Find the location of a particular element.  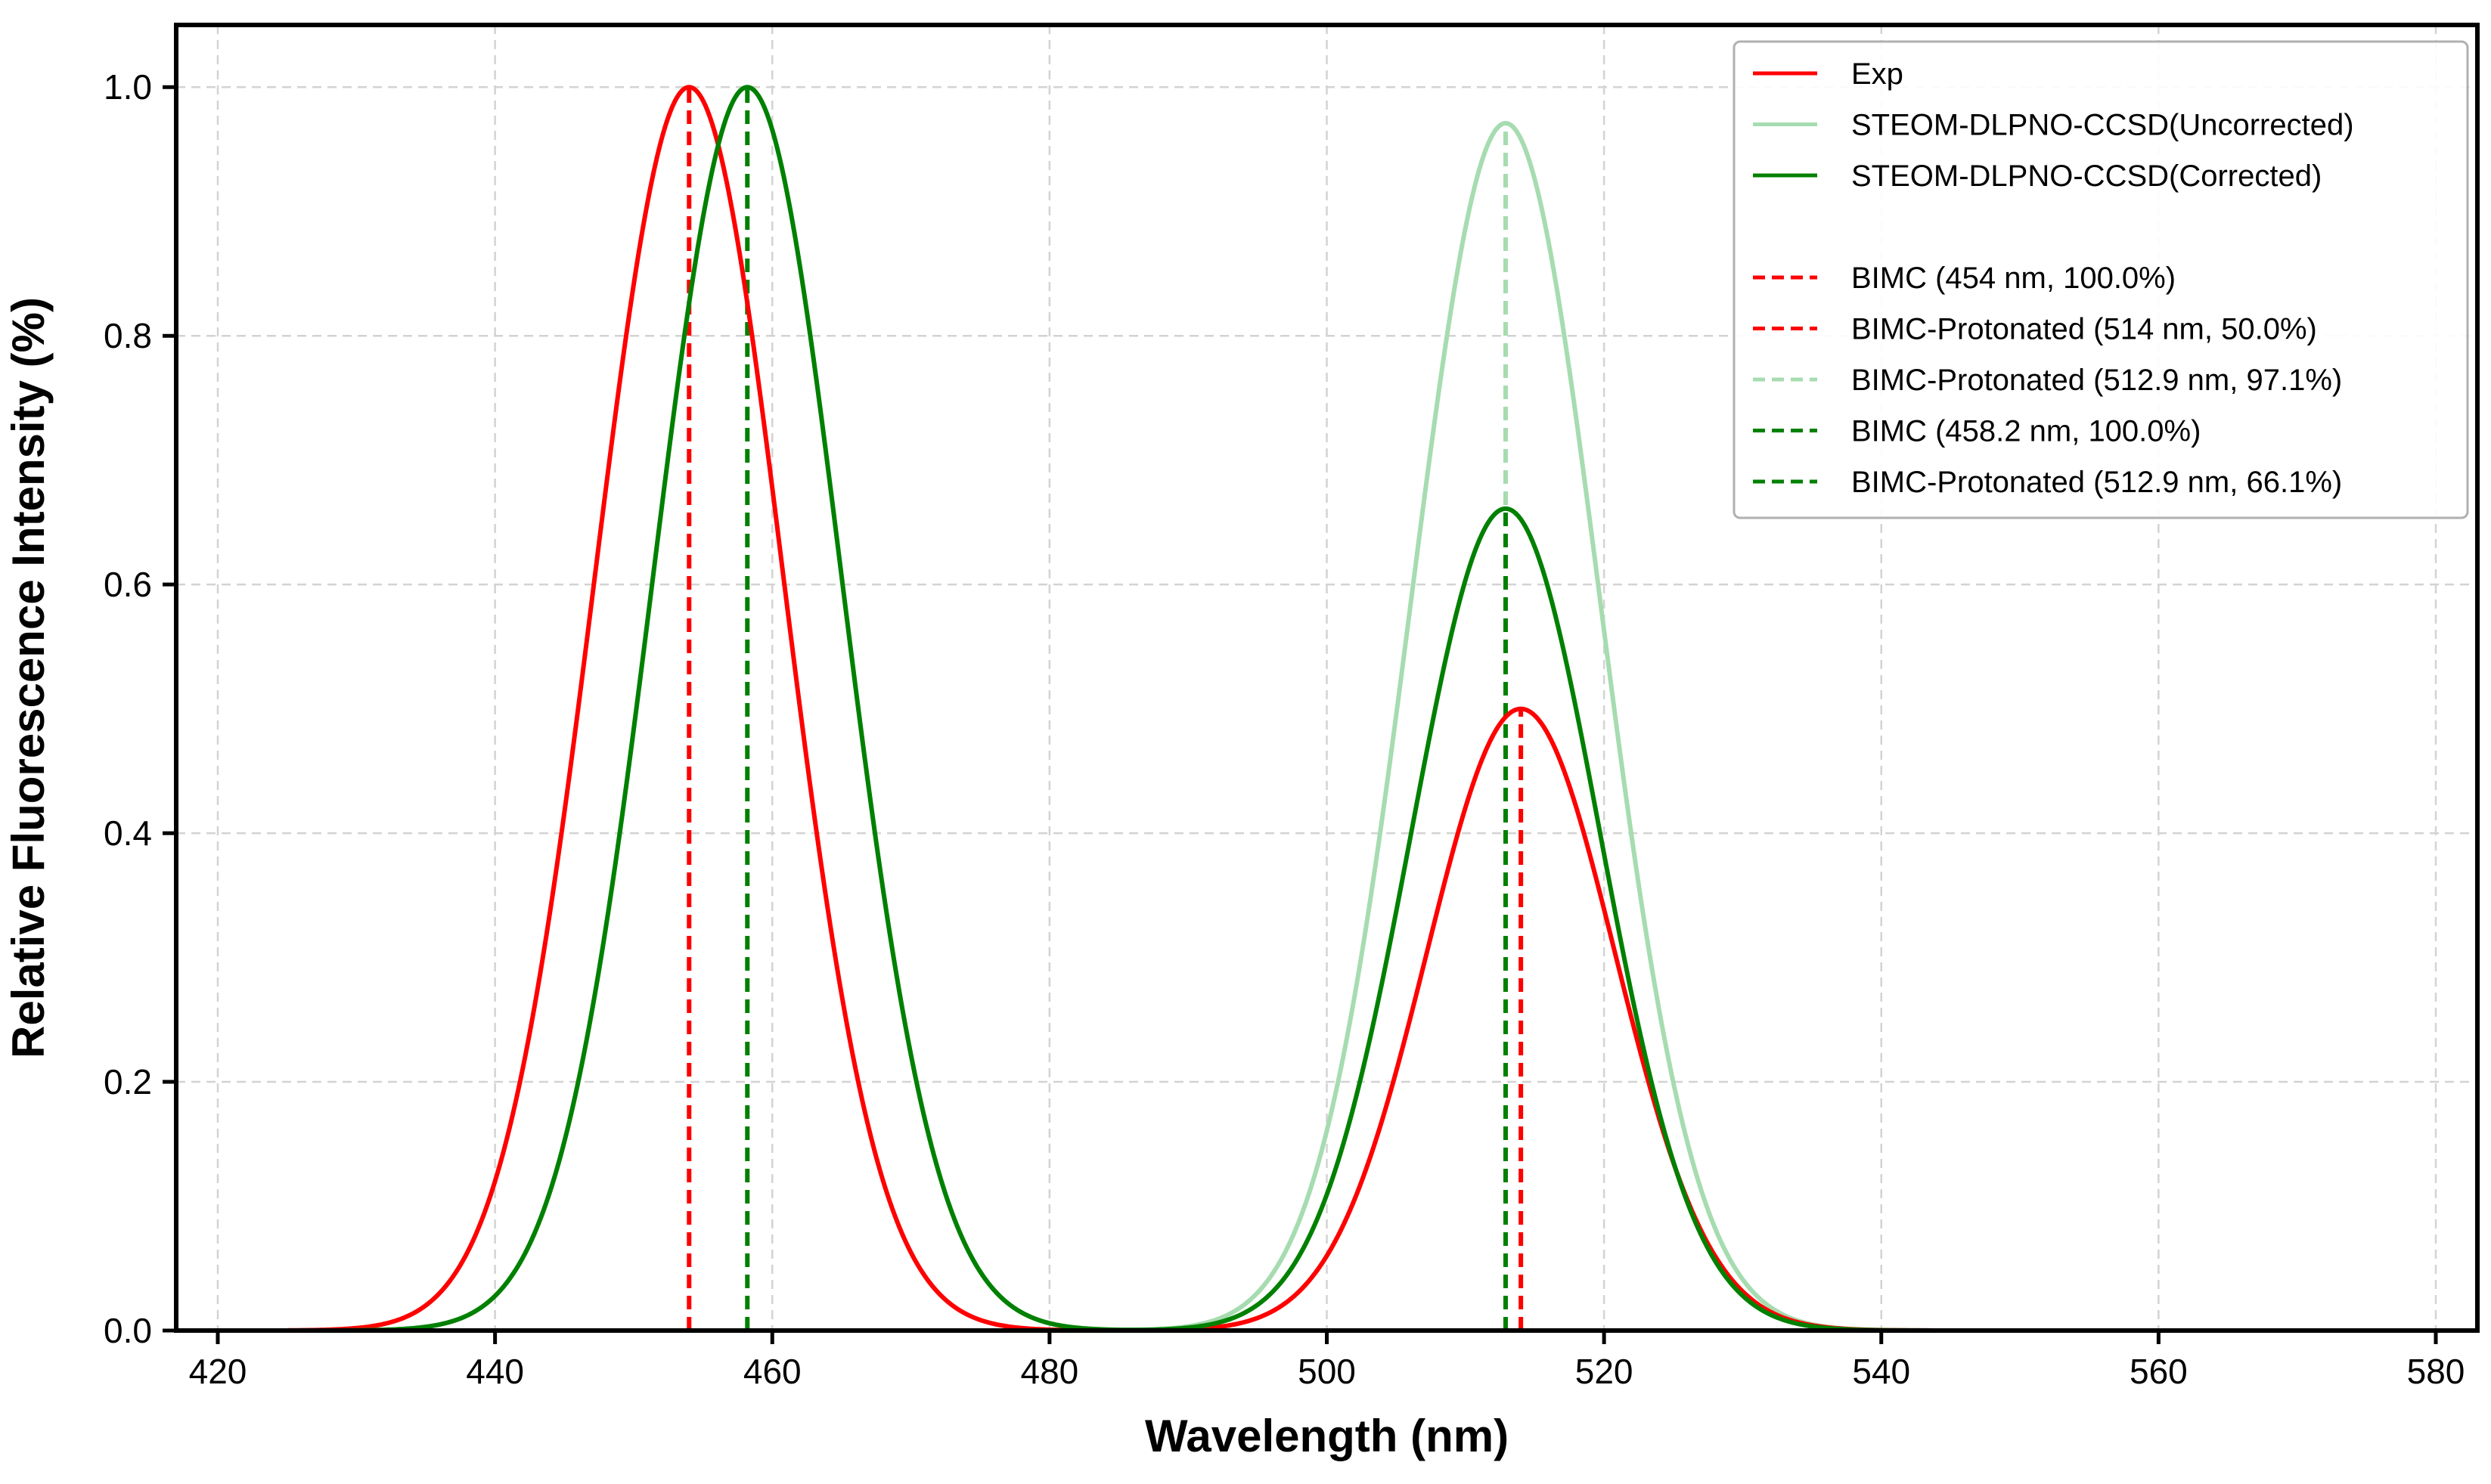

x-tick-label: 420 is located at coordinates (218, 1371).